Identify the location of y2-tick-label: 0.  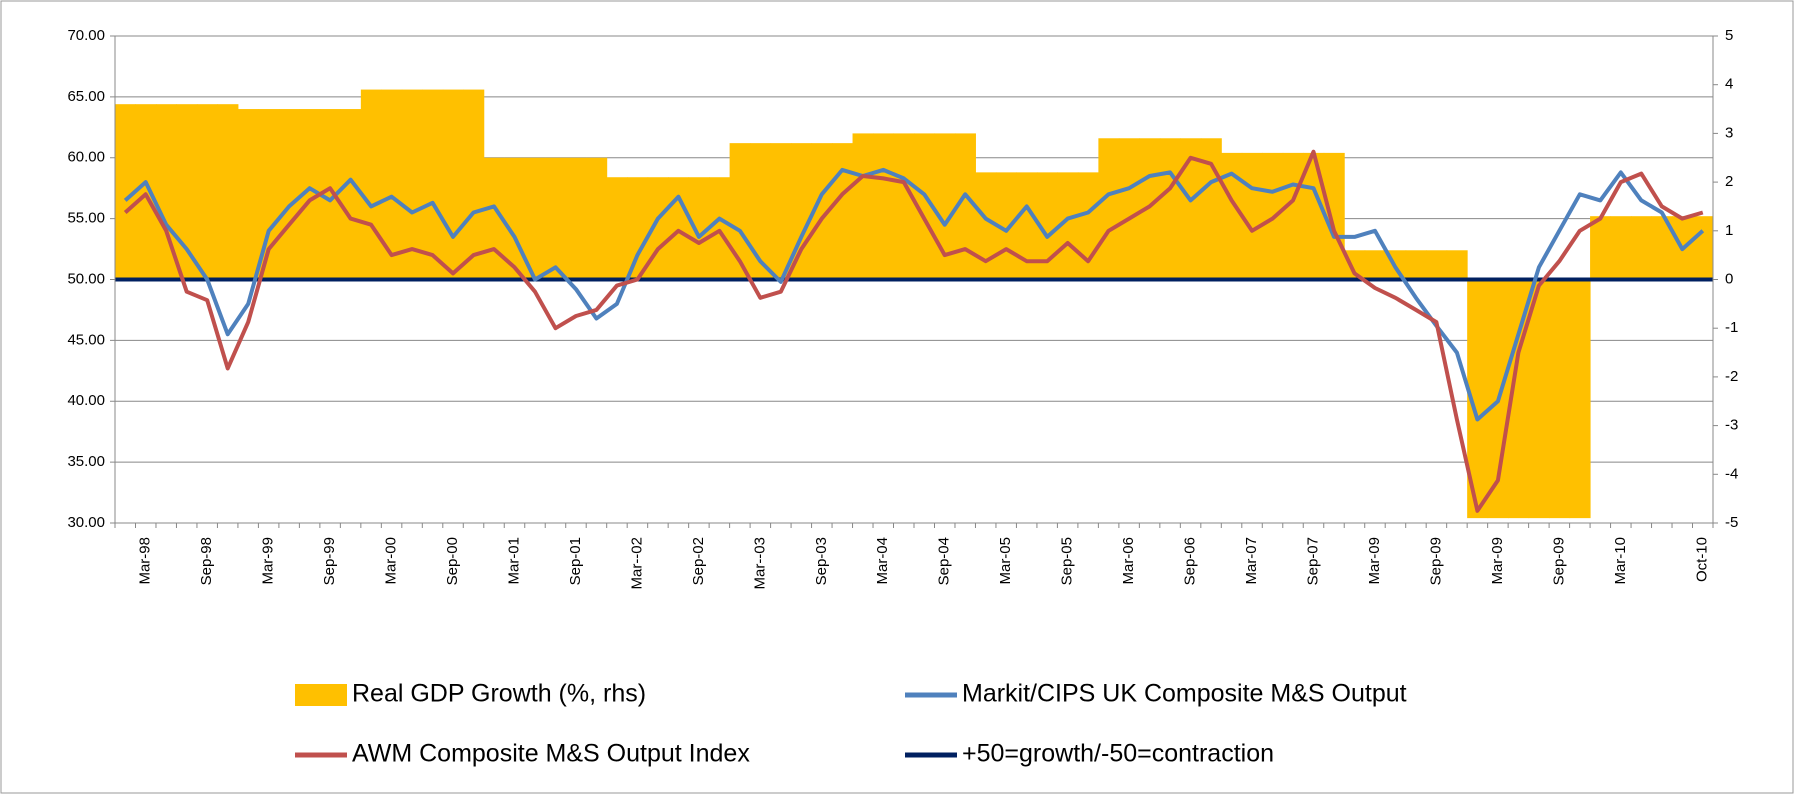
(1729, 278).